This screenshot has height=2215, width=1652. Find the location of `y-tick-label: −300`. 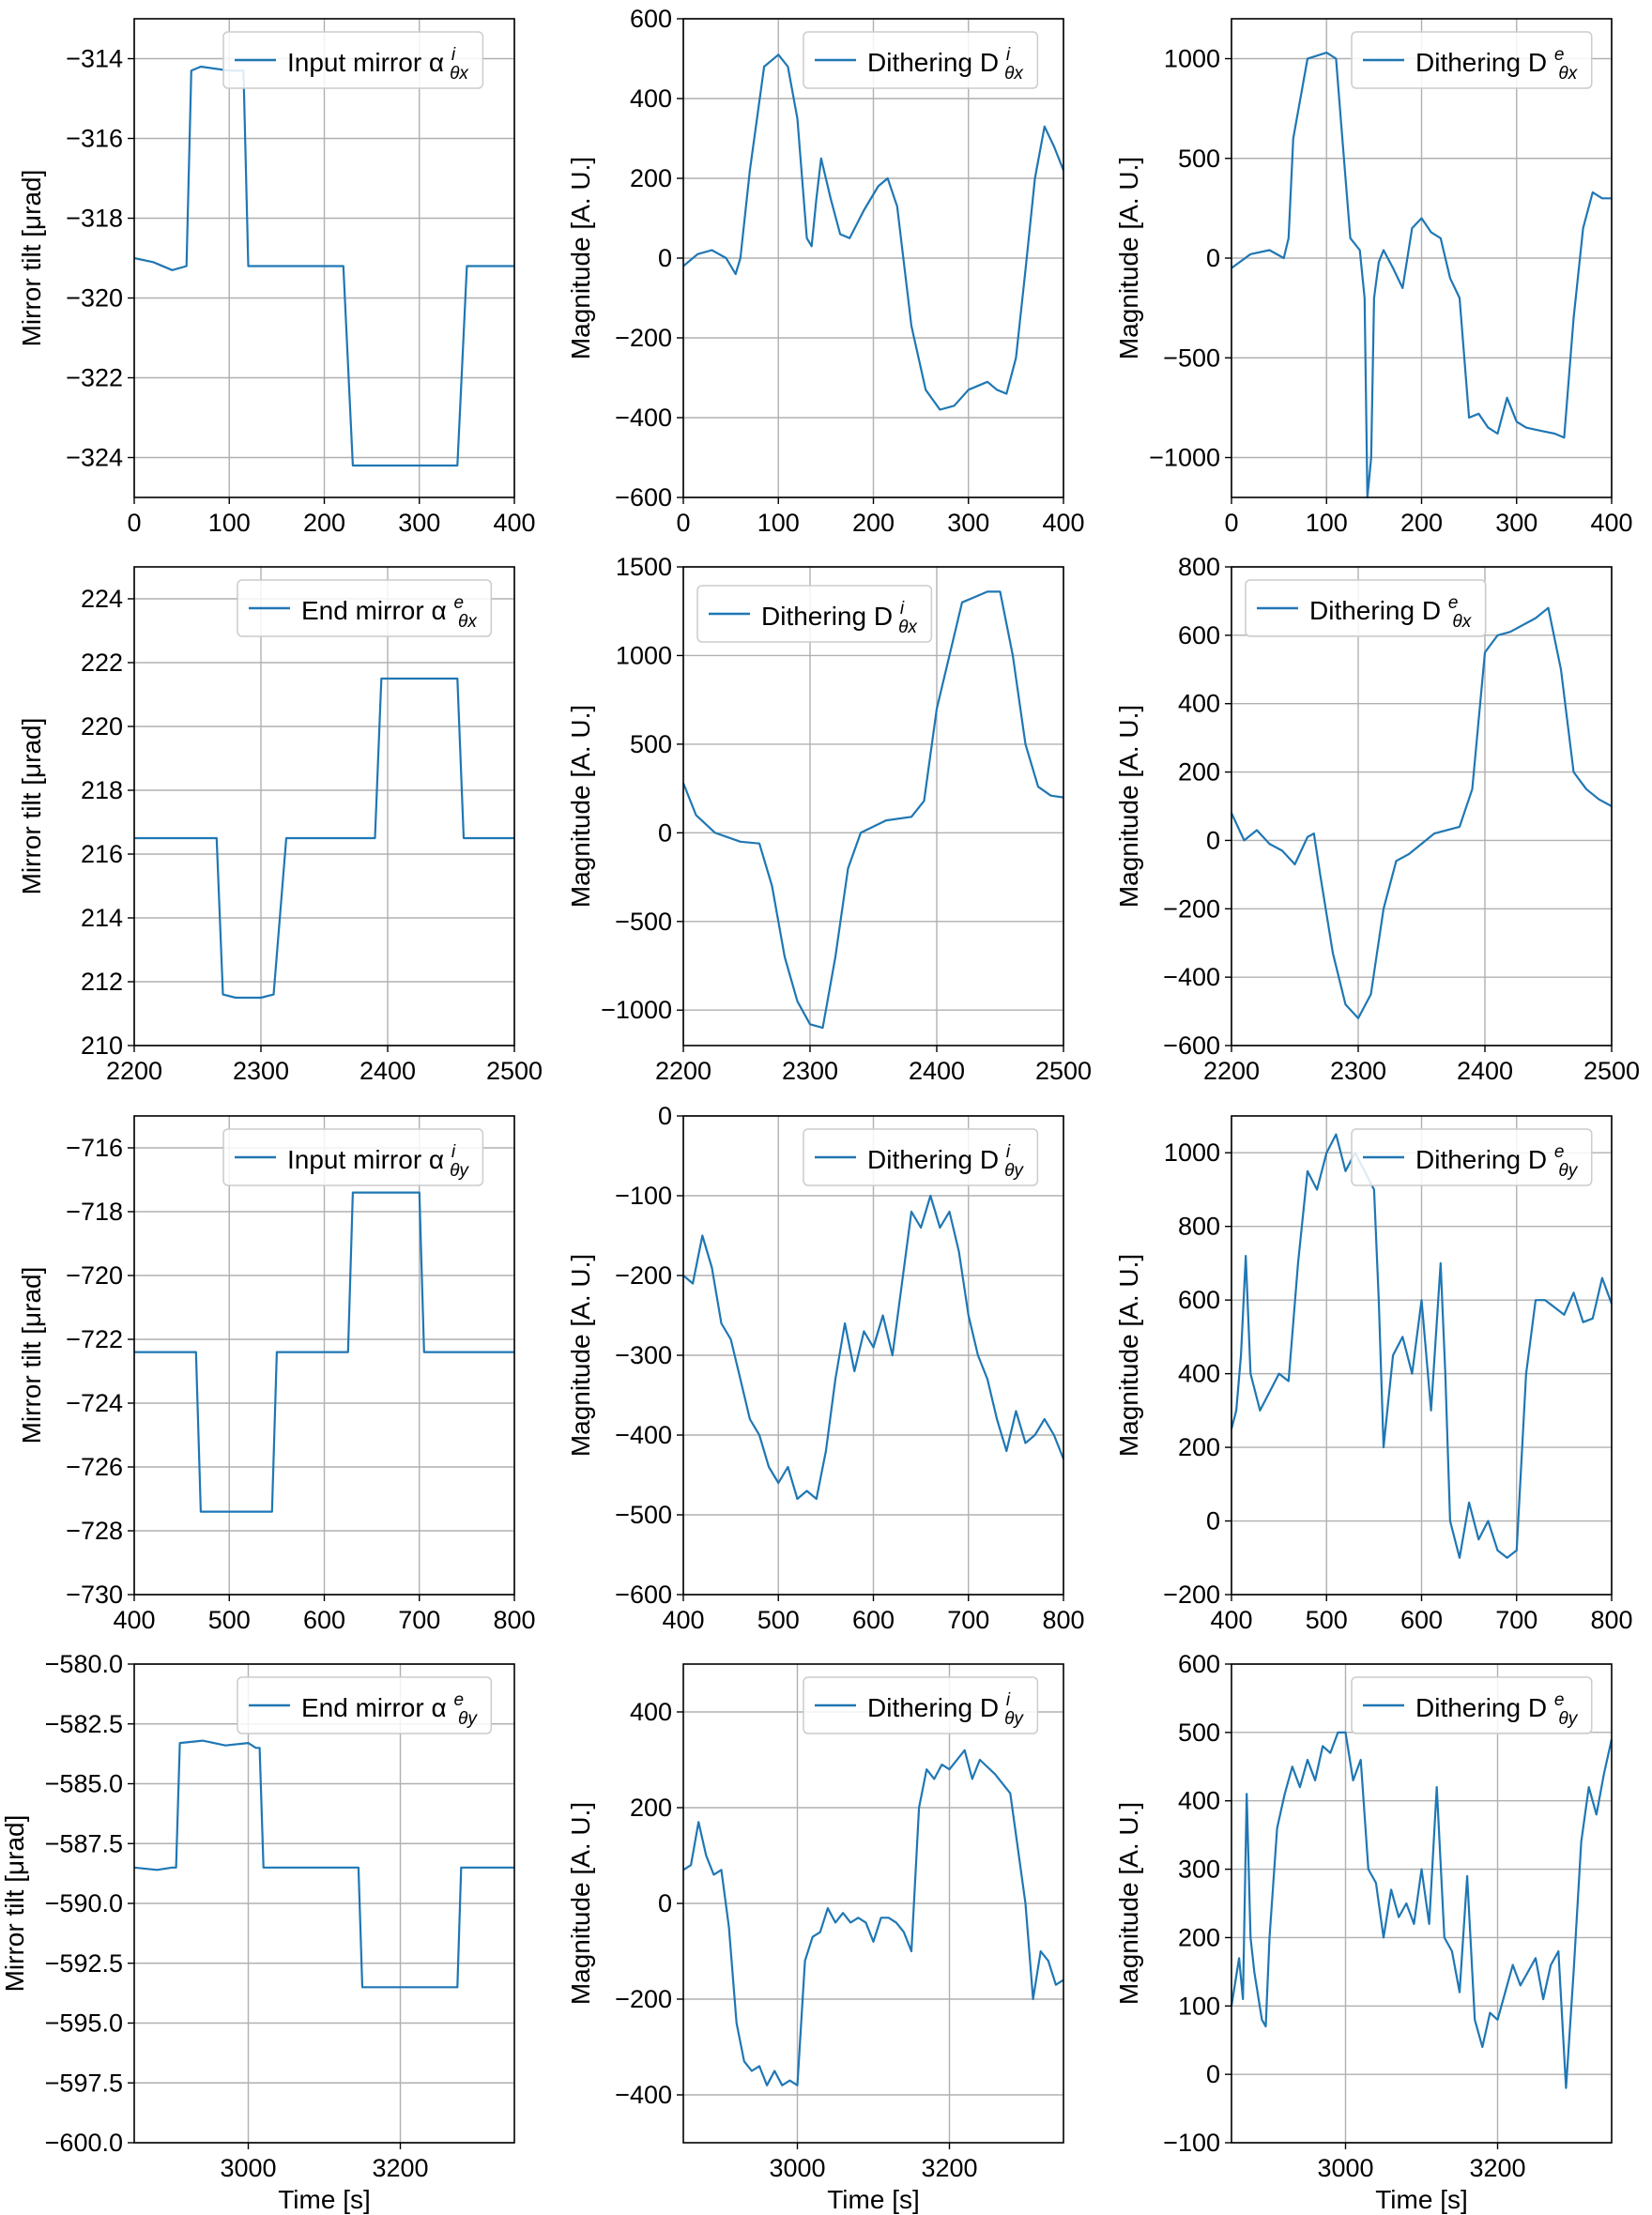

y-tick-label: −300 is located at coordinates (643, 1355).